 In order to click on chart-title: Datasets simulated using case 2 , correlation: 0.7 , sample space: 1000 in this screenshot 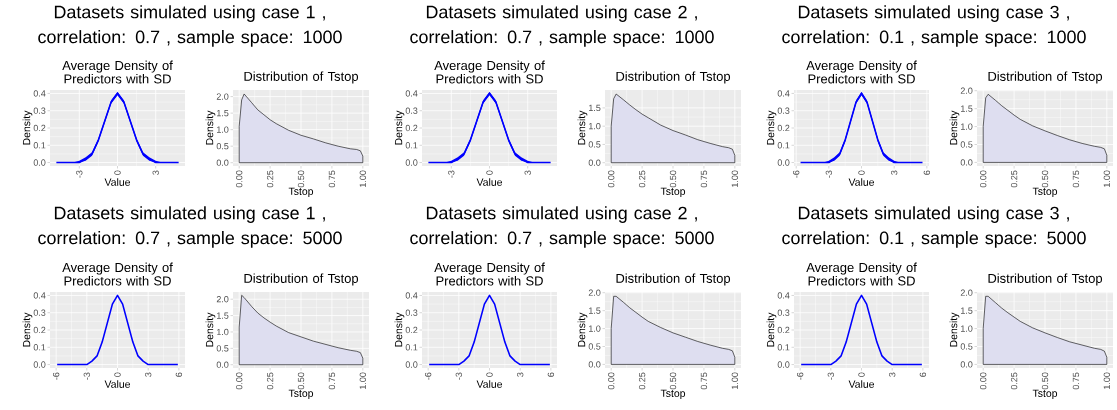, I will do `click(562, 26)`.